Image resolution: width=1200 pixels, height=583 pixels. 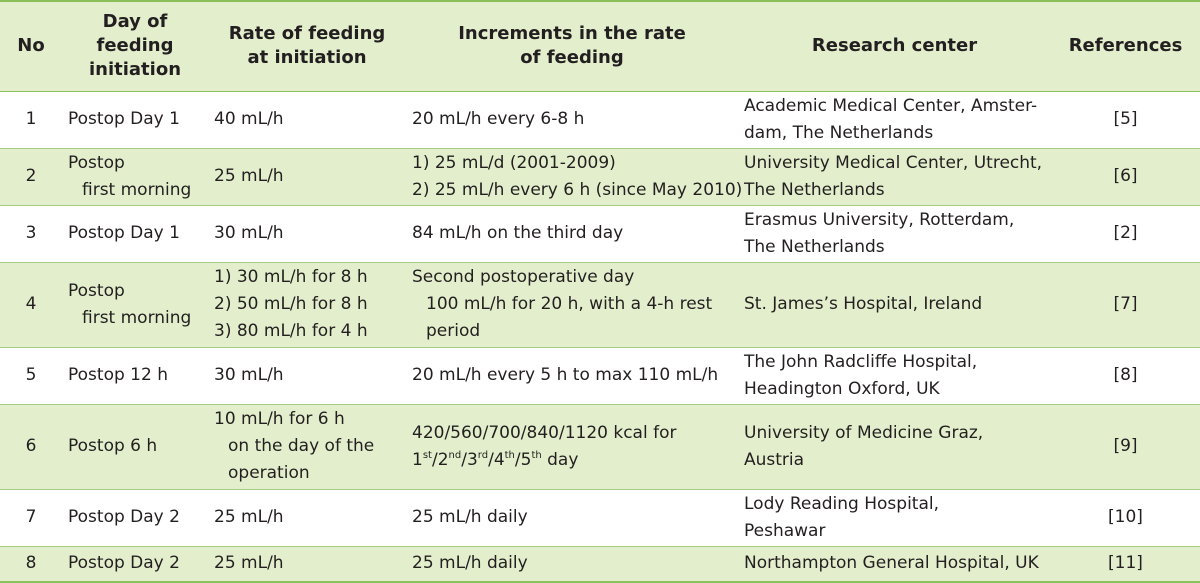 I want to click on cell-line: 1) 25 mL/d (2001-2009), so click(x=514, y=162).